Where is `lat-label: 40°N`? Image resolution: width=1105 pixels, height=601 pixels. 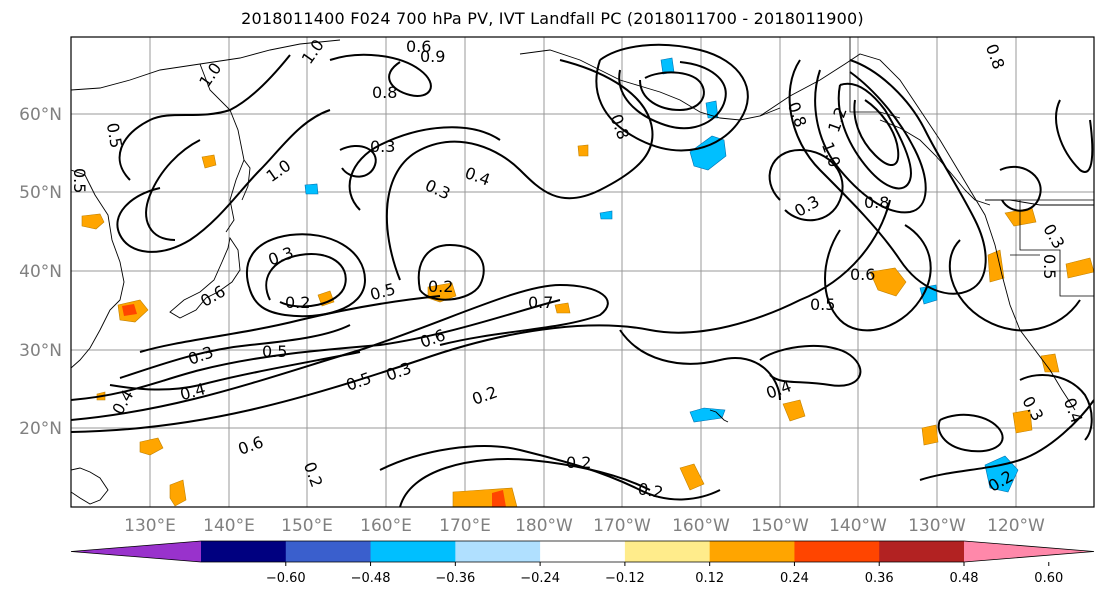 lat-label: 40°N is located at coordinates (40, 272).